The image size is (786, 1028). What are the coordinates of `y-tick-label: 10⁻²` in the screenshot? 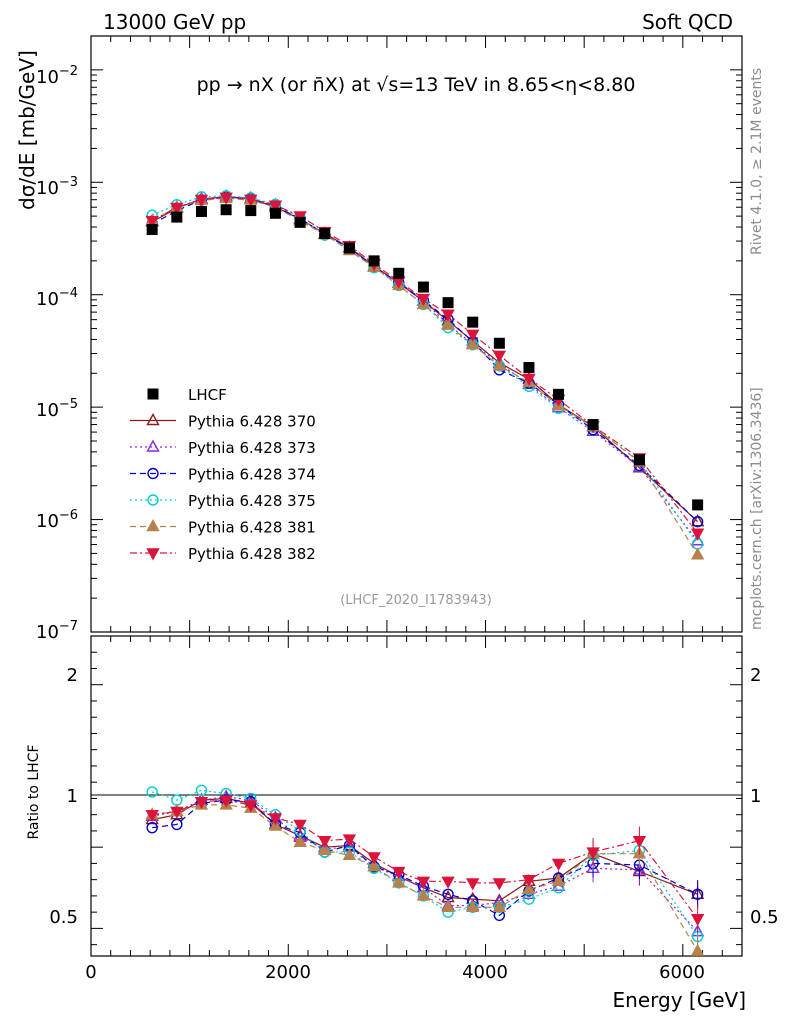 It's located at (57, 76).